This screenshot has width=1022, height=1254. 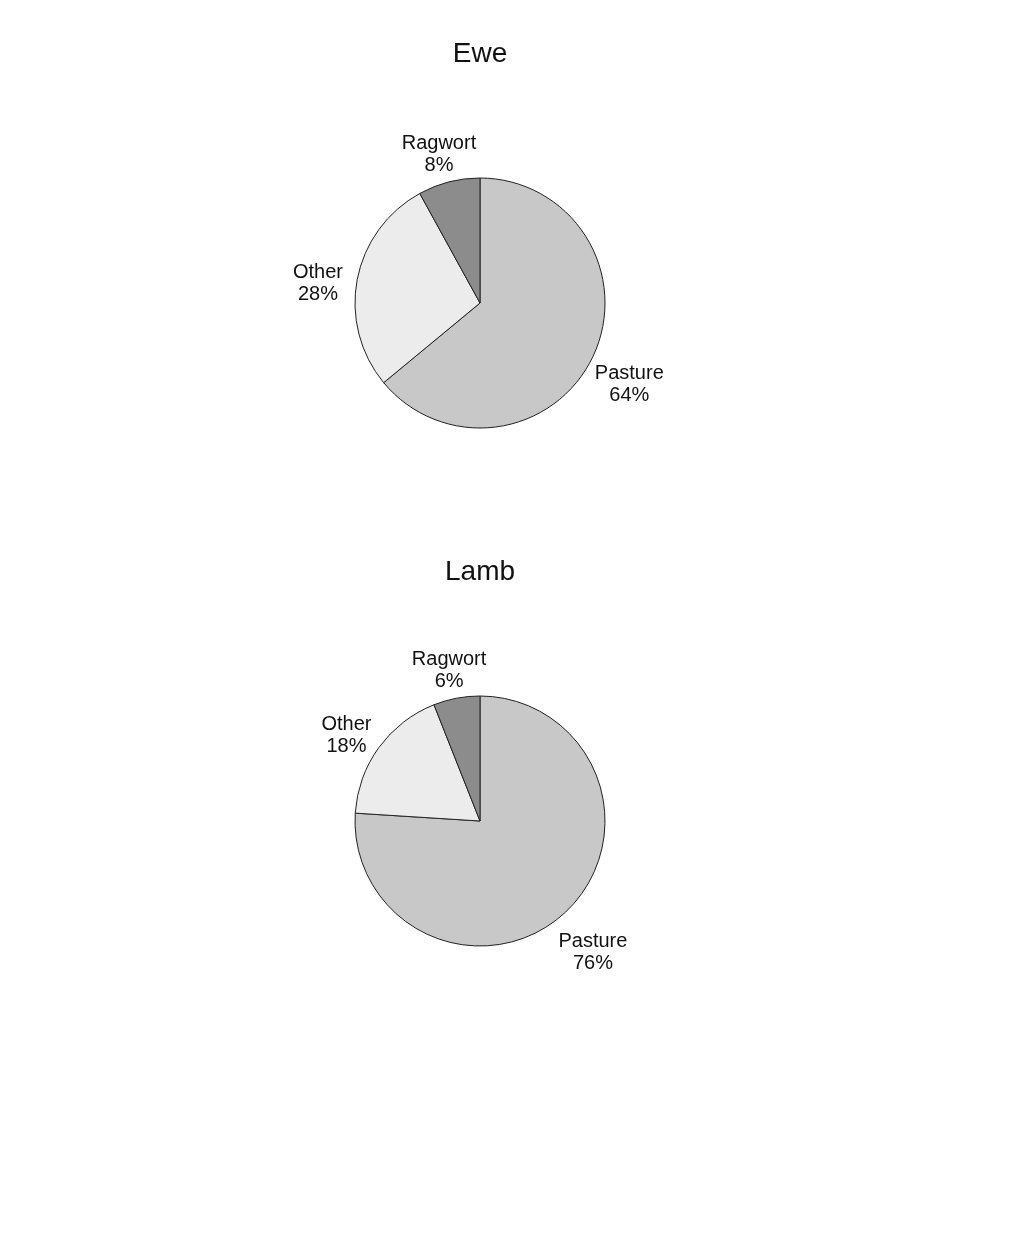 What do you see at coordinates (480, 570) in the screenshot?
I see `chart-title: Lamb` at bounding box center [480, 570].